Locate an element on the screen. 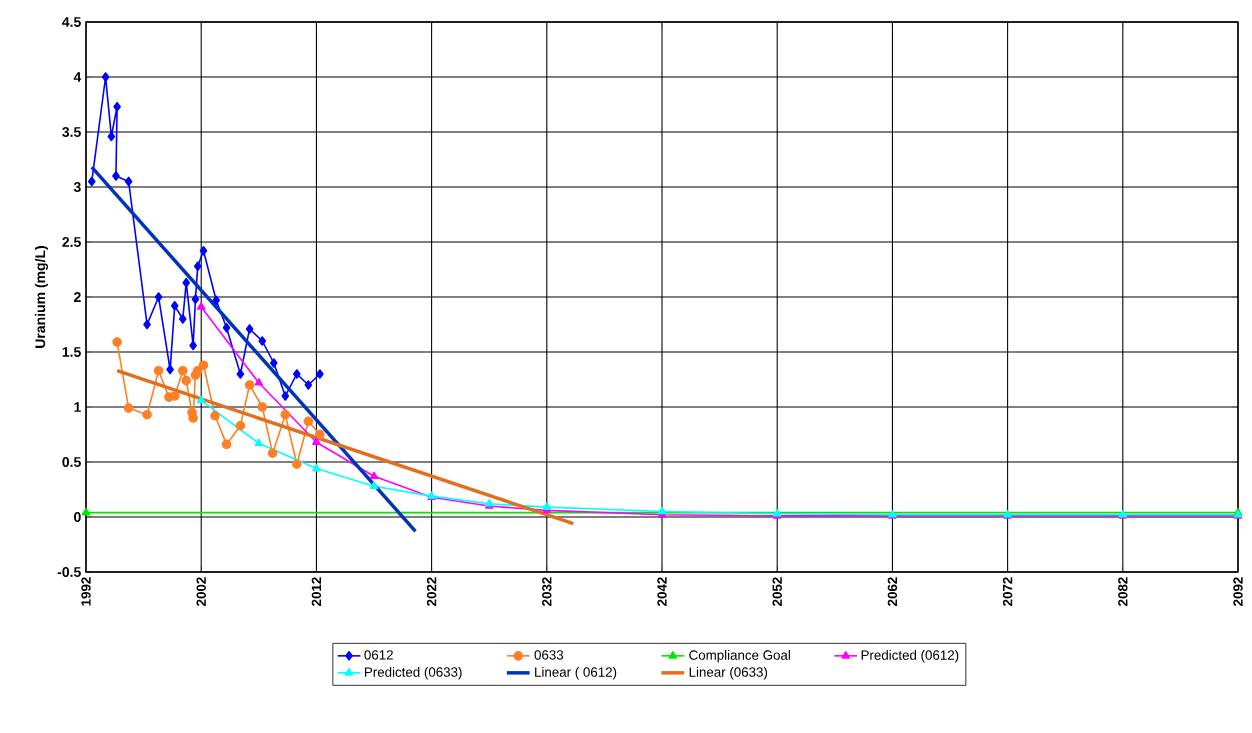  y-tick-label: 3.5 is located at coordinates (71, 132).